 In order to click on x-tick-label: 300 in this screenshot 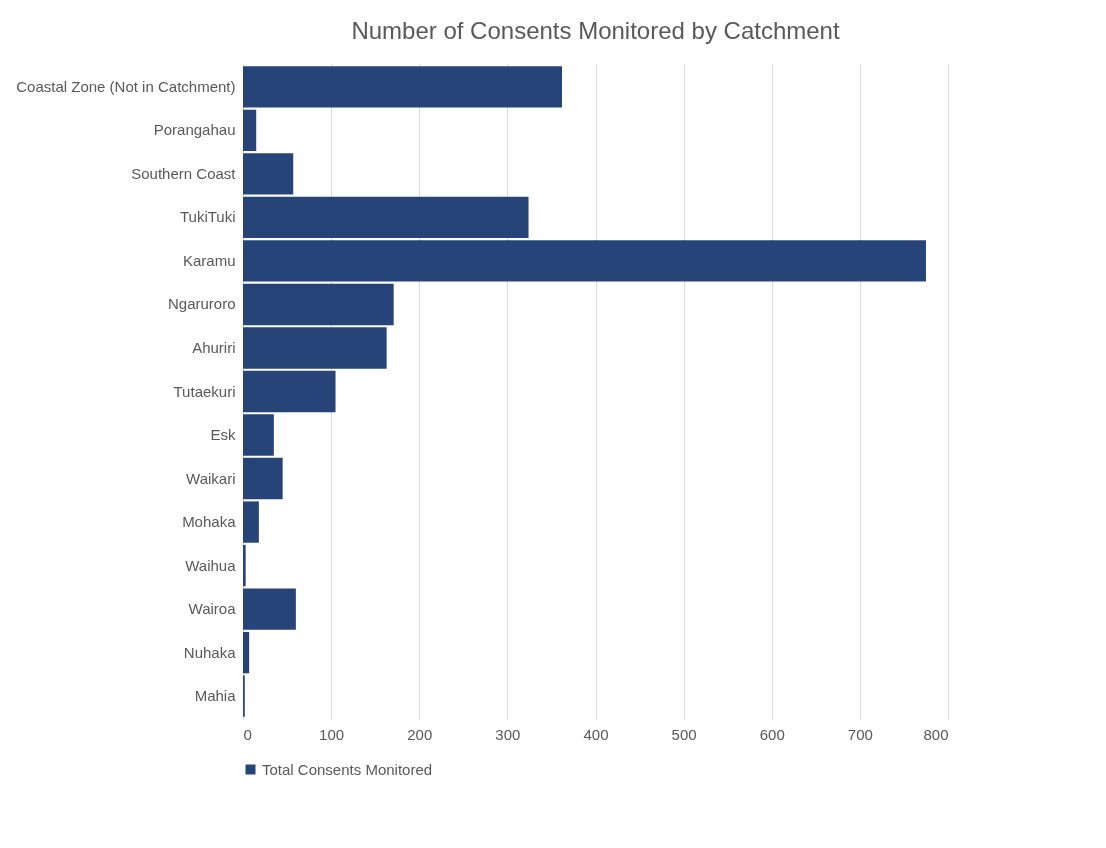, I will do `click(508, 734)`.